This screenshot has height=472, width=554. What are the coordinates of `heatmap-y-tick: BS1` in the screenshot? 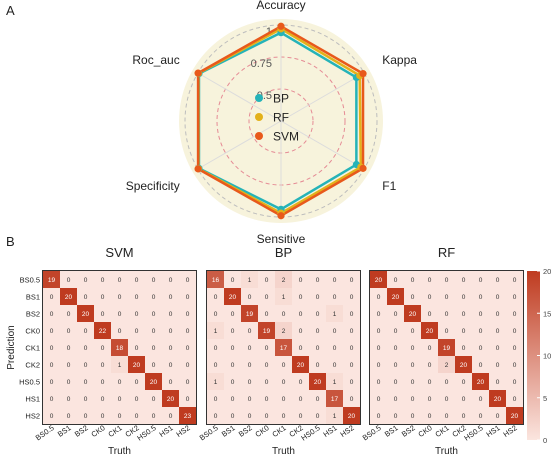 It's located at (33, 297).